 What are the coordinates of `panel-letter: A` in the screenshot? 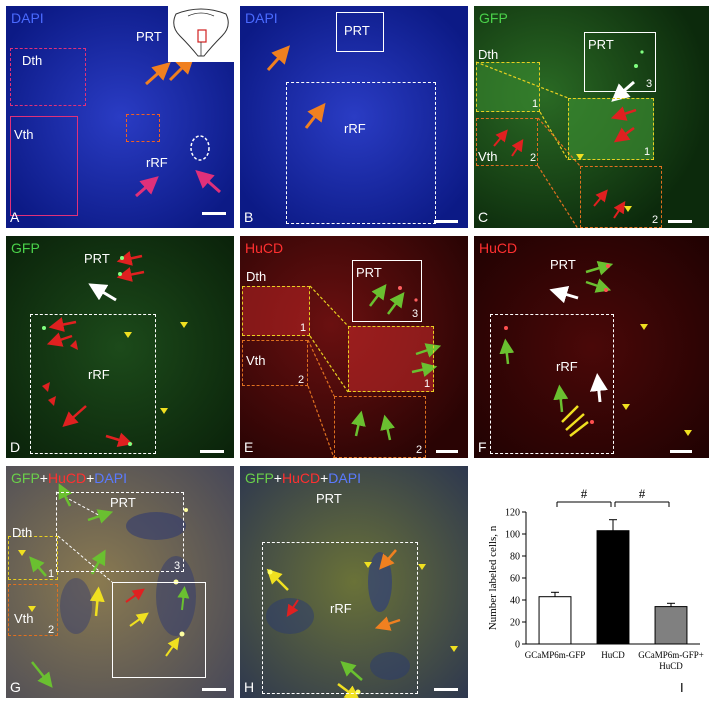 It's located at (15, 217).